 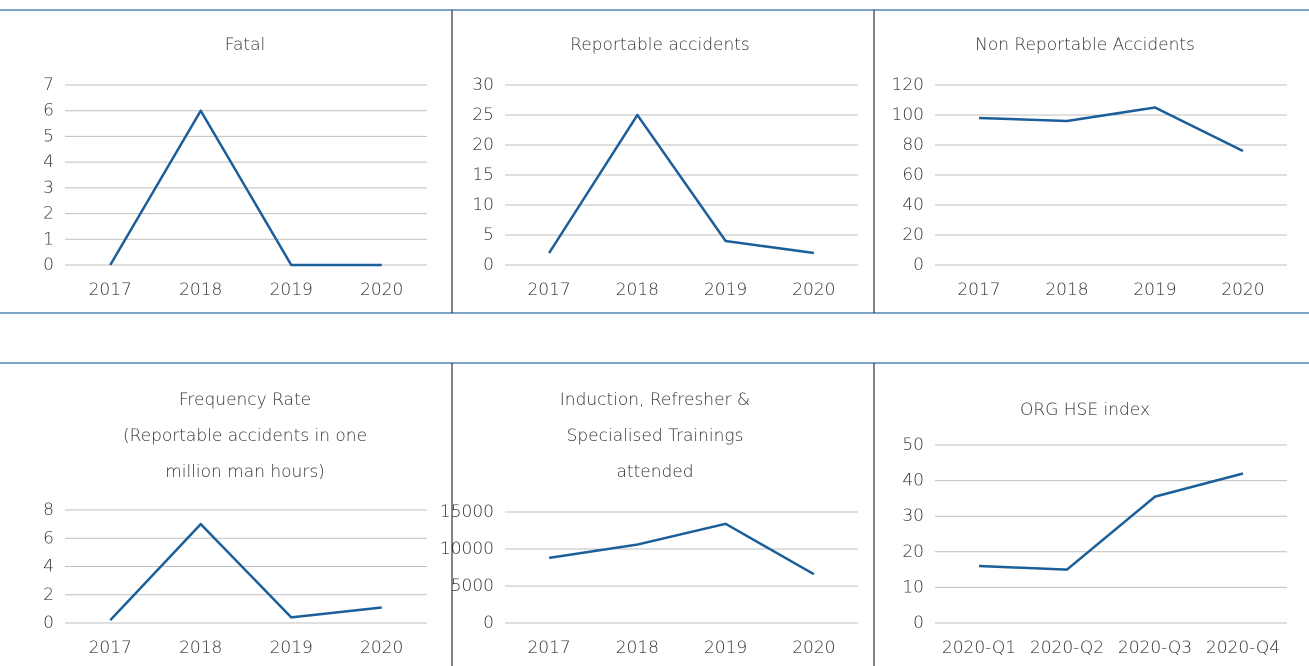 What do you see at coordinates (1085, 410) in the screenshot?
I see `chart-title: ORG HSE index` at bounding box center [1085, 410].